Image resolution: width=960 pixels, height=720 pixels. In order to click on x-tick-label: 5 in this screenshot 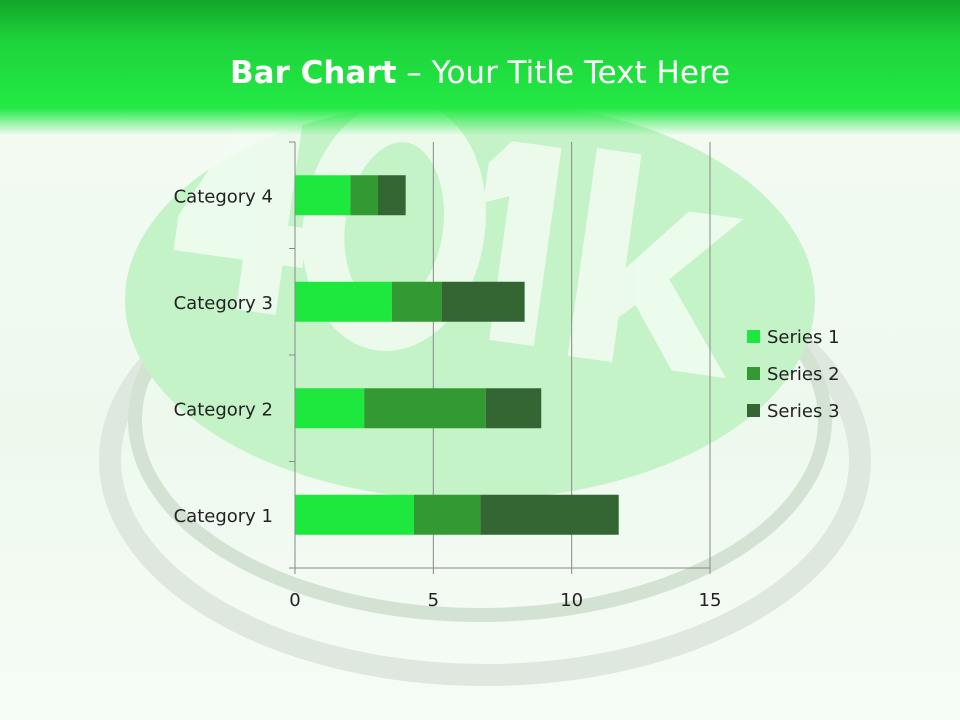, I will do `click(433, 600)`.